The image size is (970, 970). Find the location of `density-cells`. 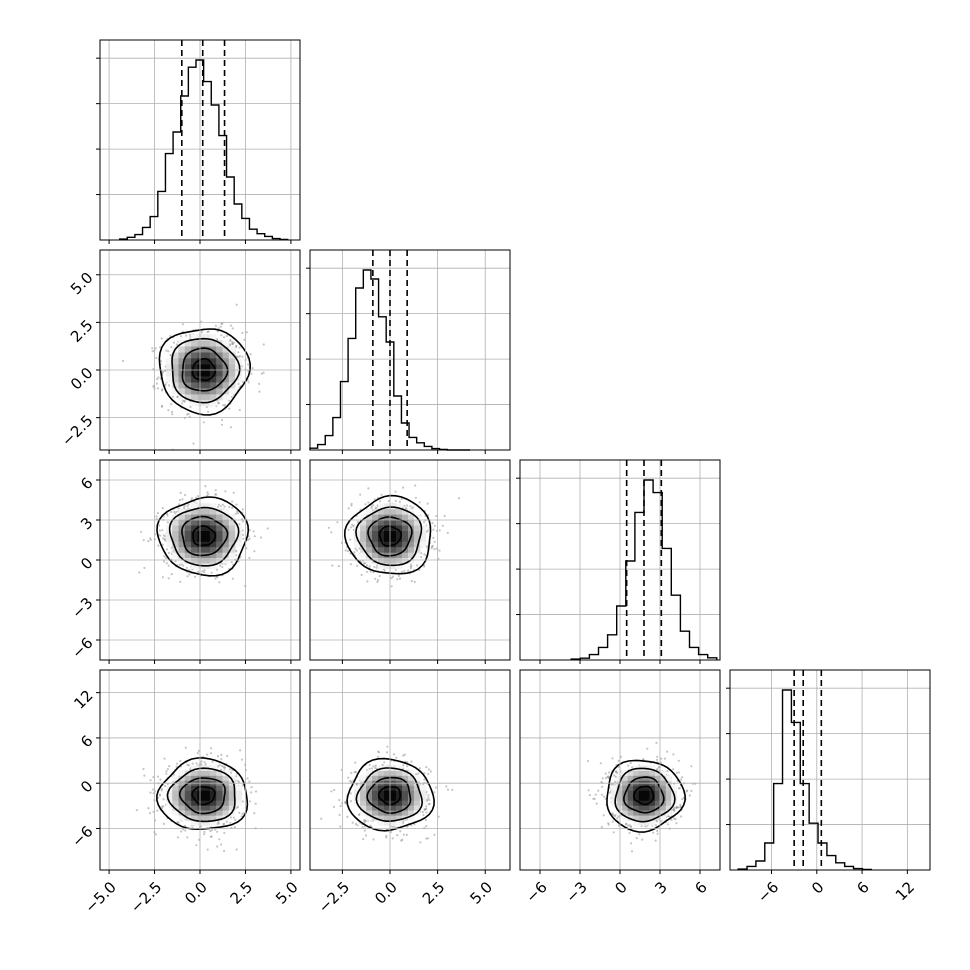

density-cells is located at coordinates (203, 536).